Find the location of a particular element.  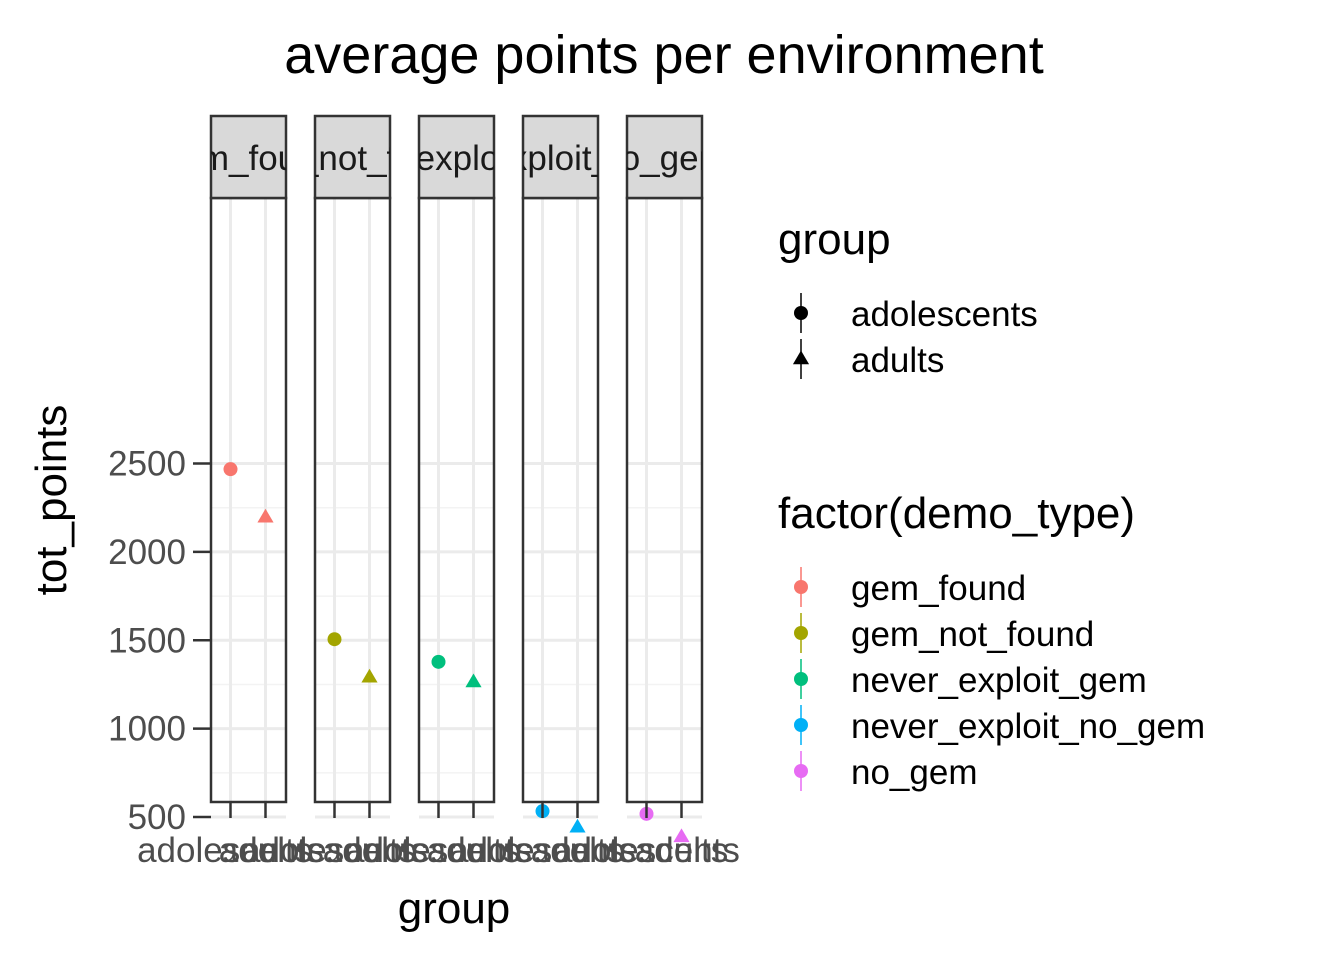

chart-title: average points per environment is located at coordinates (663, 55).